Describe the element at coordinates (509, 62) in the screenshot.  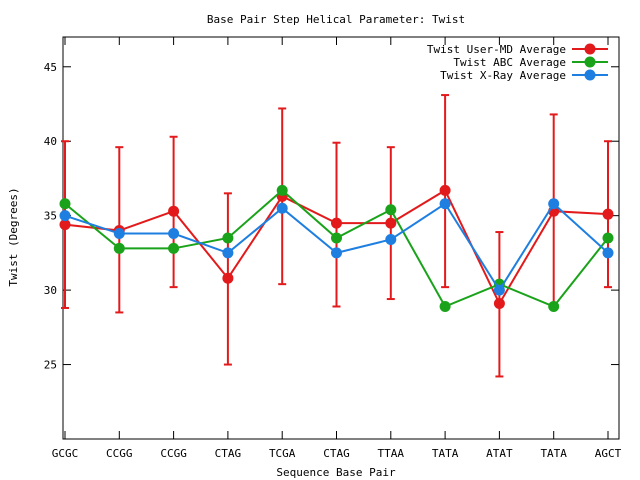
I see `legend-label: Twist ABC Average` at that location.